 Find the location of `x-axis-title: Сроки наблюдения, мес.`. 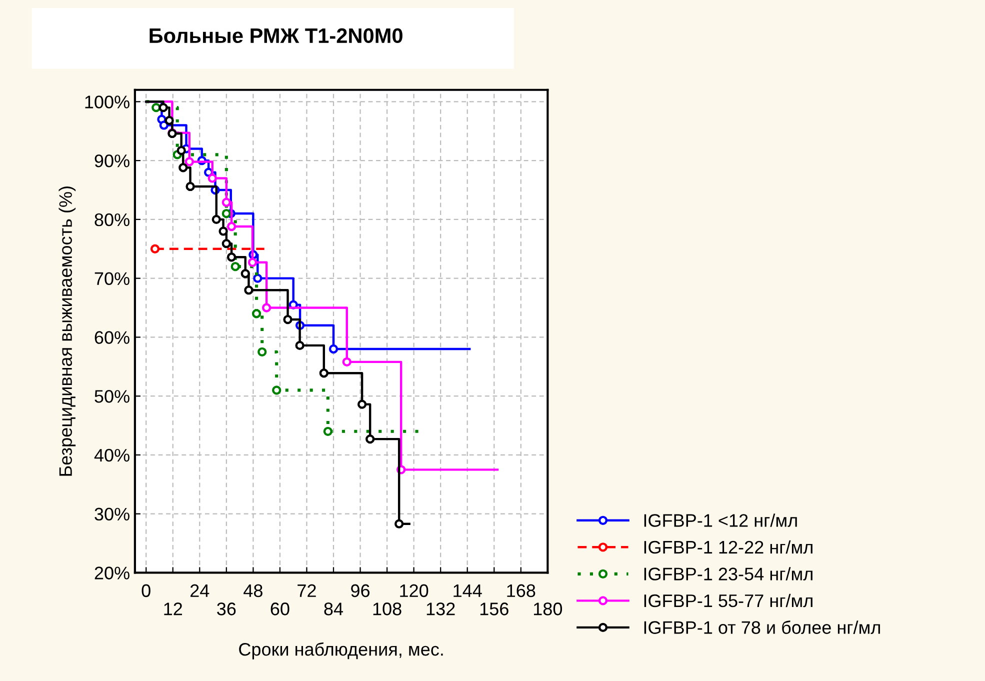

x-axis-title: Сроки наблюдения, мес. is located at coordinates (341, 651).